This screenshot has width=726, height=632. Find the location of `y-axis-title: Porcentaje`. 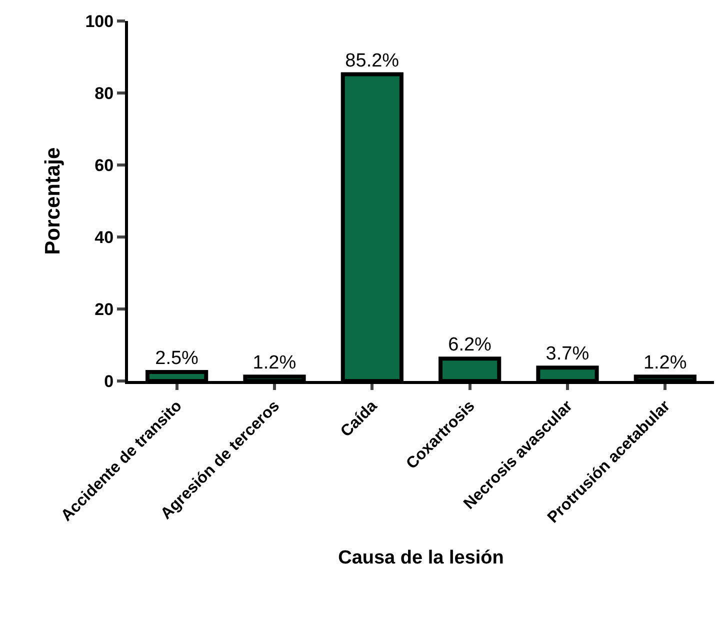

y-axis-title: Porcentaje is located at coordinates (52, 201).